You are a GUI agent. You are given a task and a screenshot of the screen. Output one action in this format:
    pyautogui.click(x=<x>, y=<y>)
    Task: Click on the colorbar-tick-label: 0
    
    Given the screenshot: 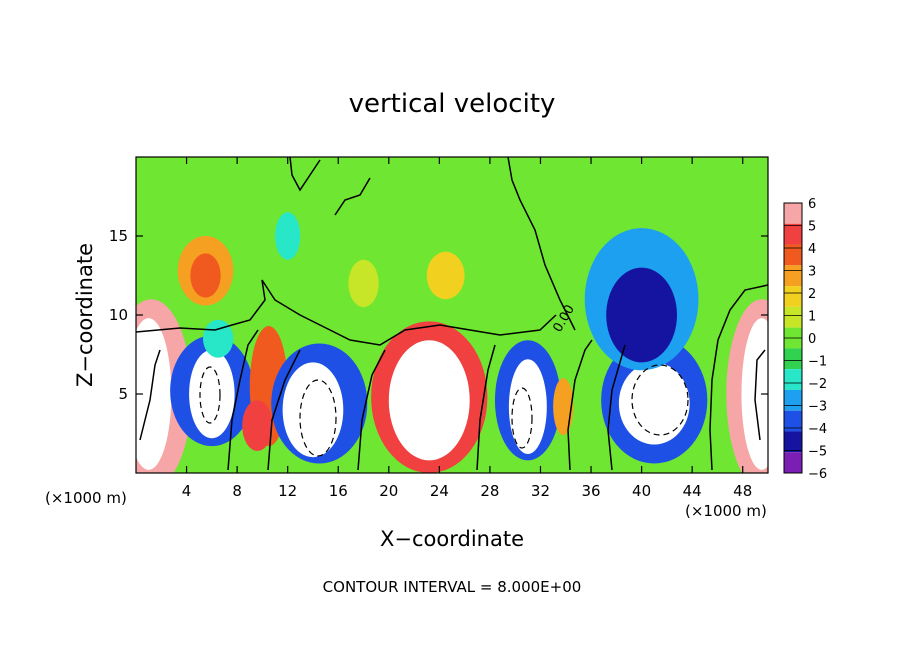 What is the action you would take?
    pyautogui.click(x=812, y=339)
    